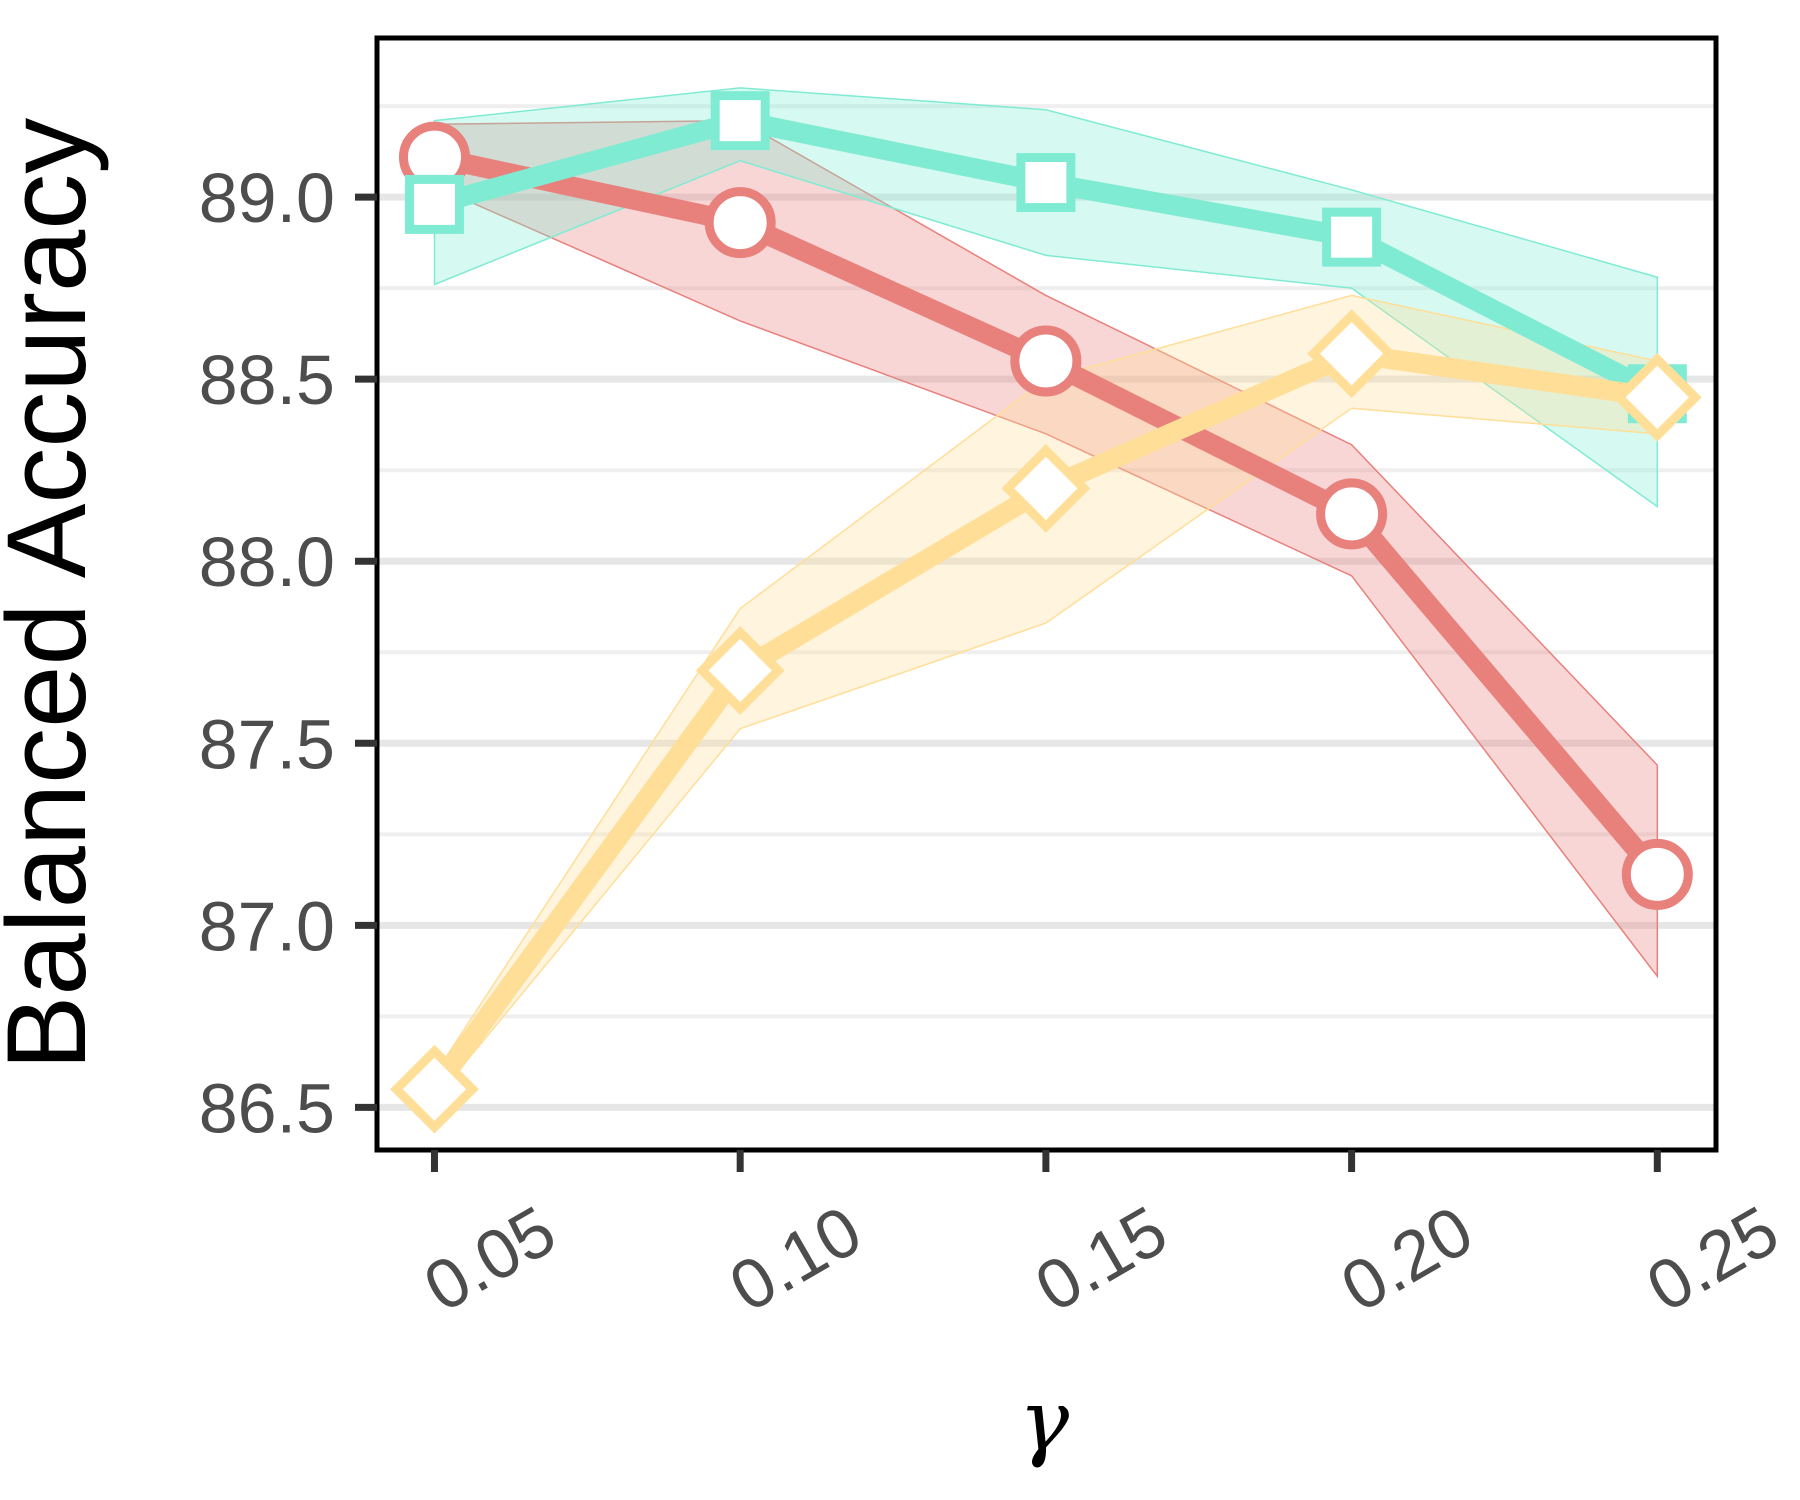 This screenshot has height=1500, width=1800. What do you see at coordinates (1712, 1259) in the screenshot?
I see `x-tick-label: 0.25` at bounding box center [1712, 1259].